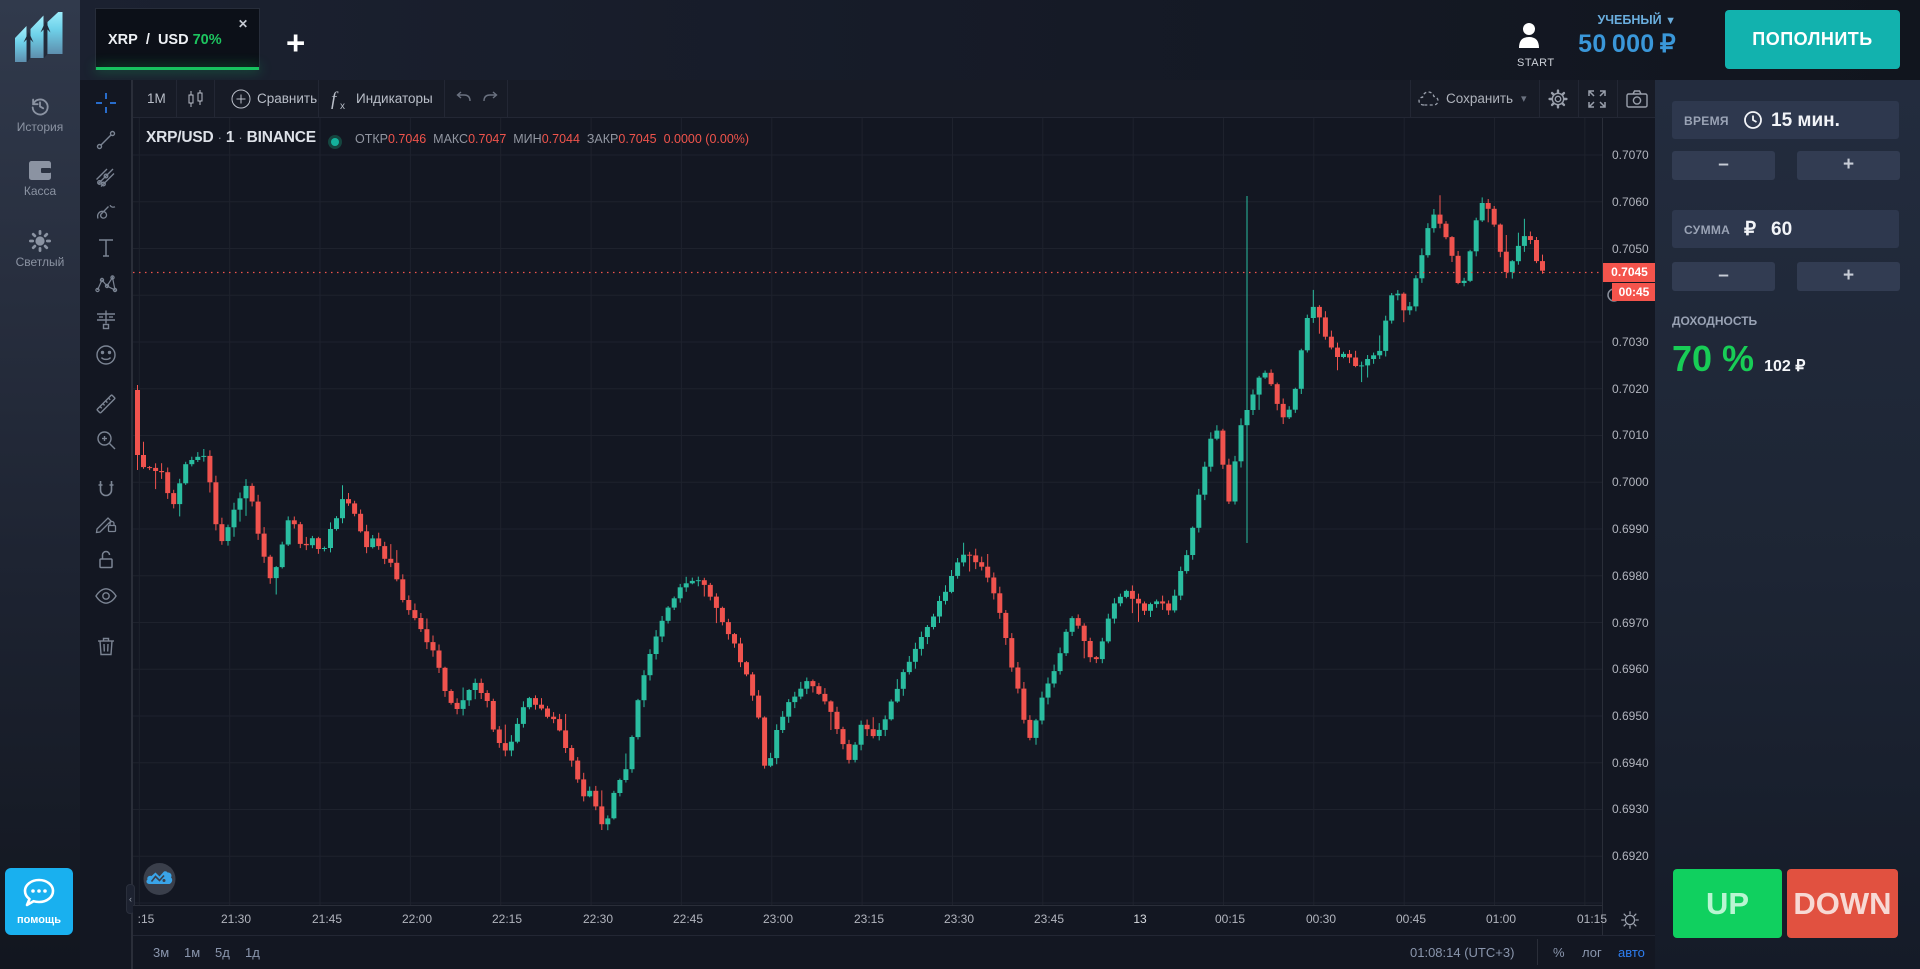 The height and width of the screenshot is (969, 1920). Describe the element at coordinates (342, 105) in the screenshot. I see `svg-text: x` at that location.